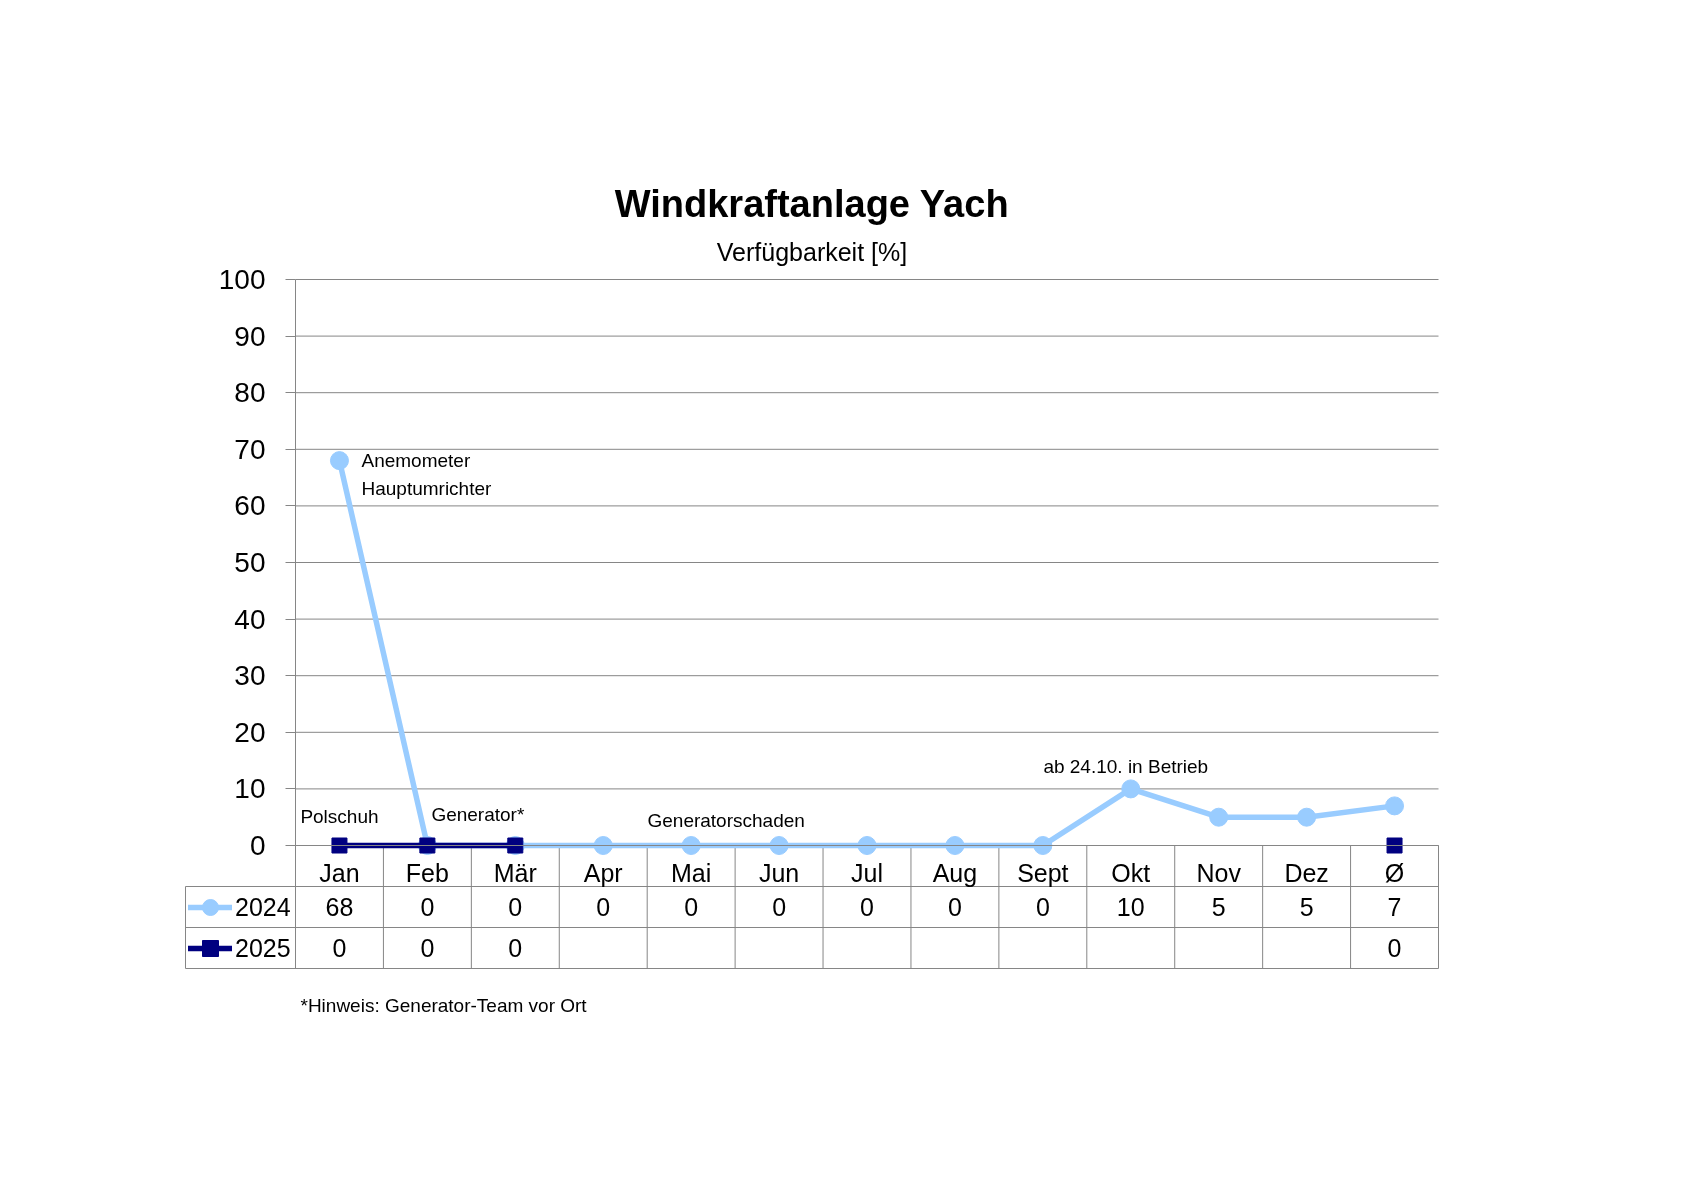 Image resolution: width=1683 pixels, height=1190 pixels. I want to click on annotation: ab 24.10. in Betrieb, so click(1126, 767).